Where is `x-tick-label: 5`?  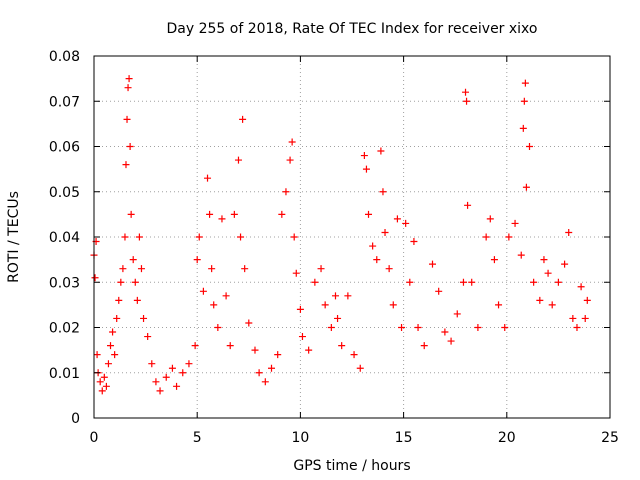 x-tick-label: 5 is located at coordinates (197, 438).